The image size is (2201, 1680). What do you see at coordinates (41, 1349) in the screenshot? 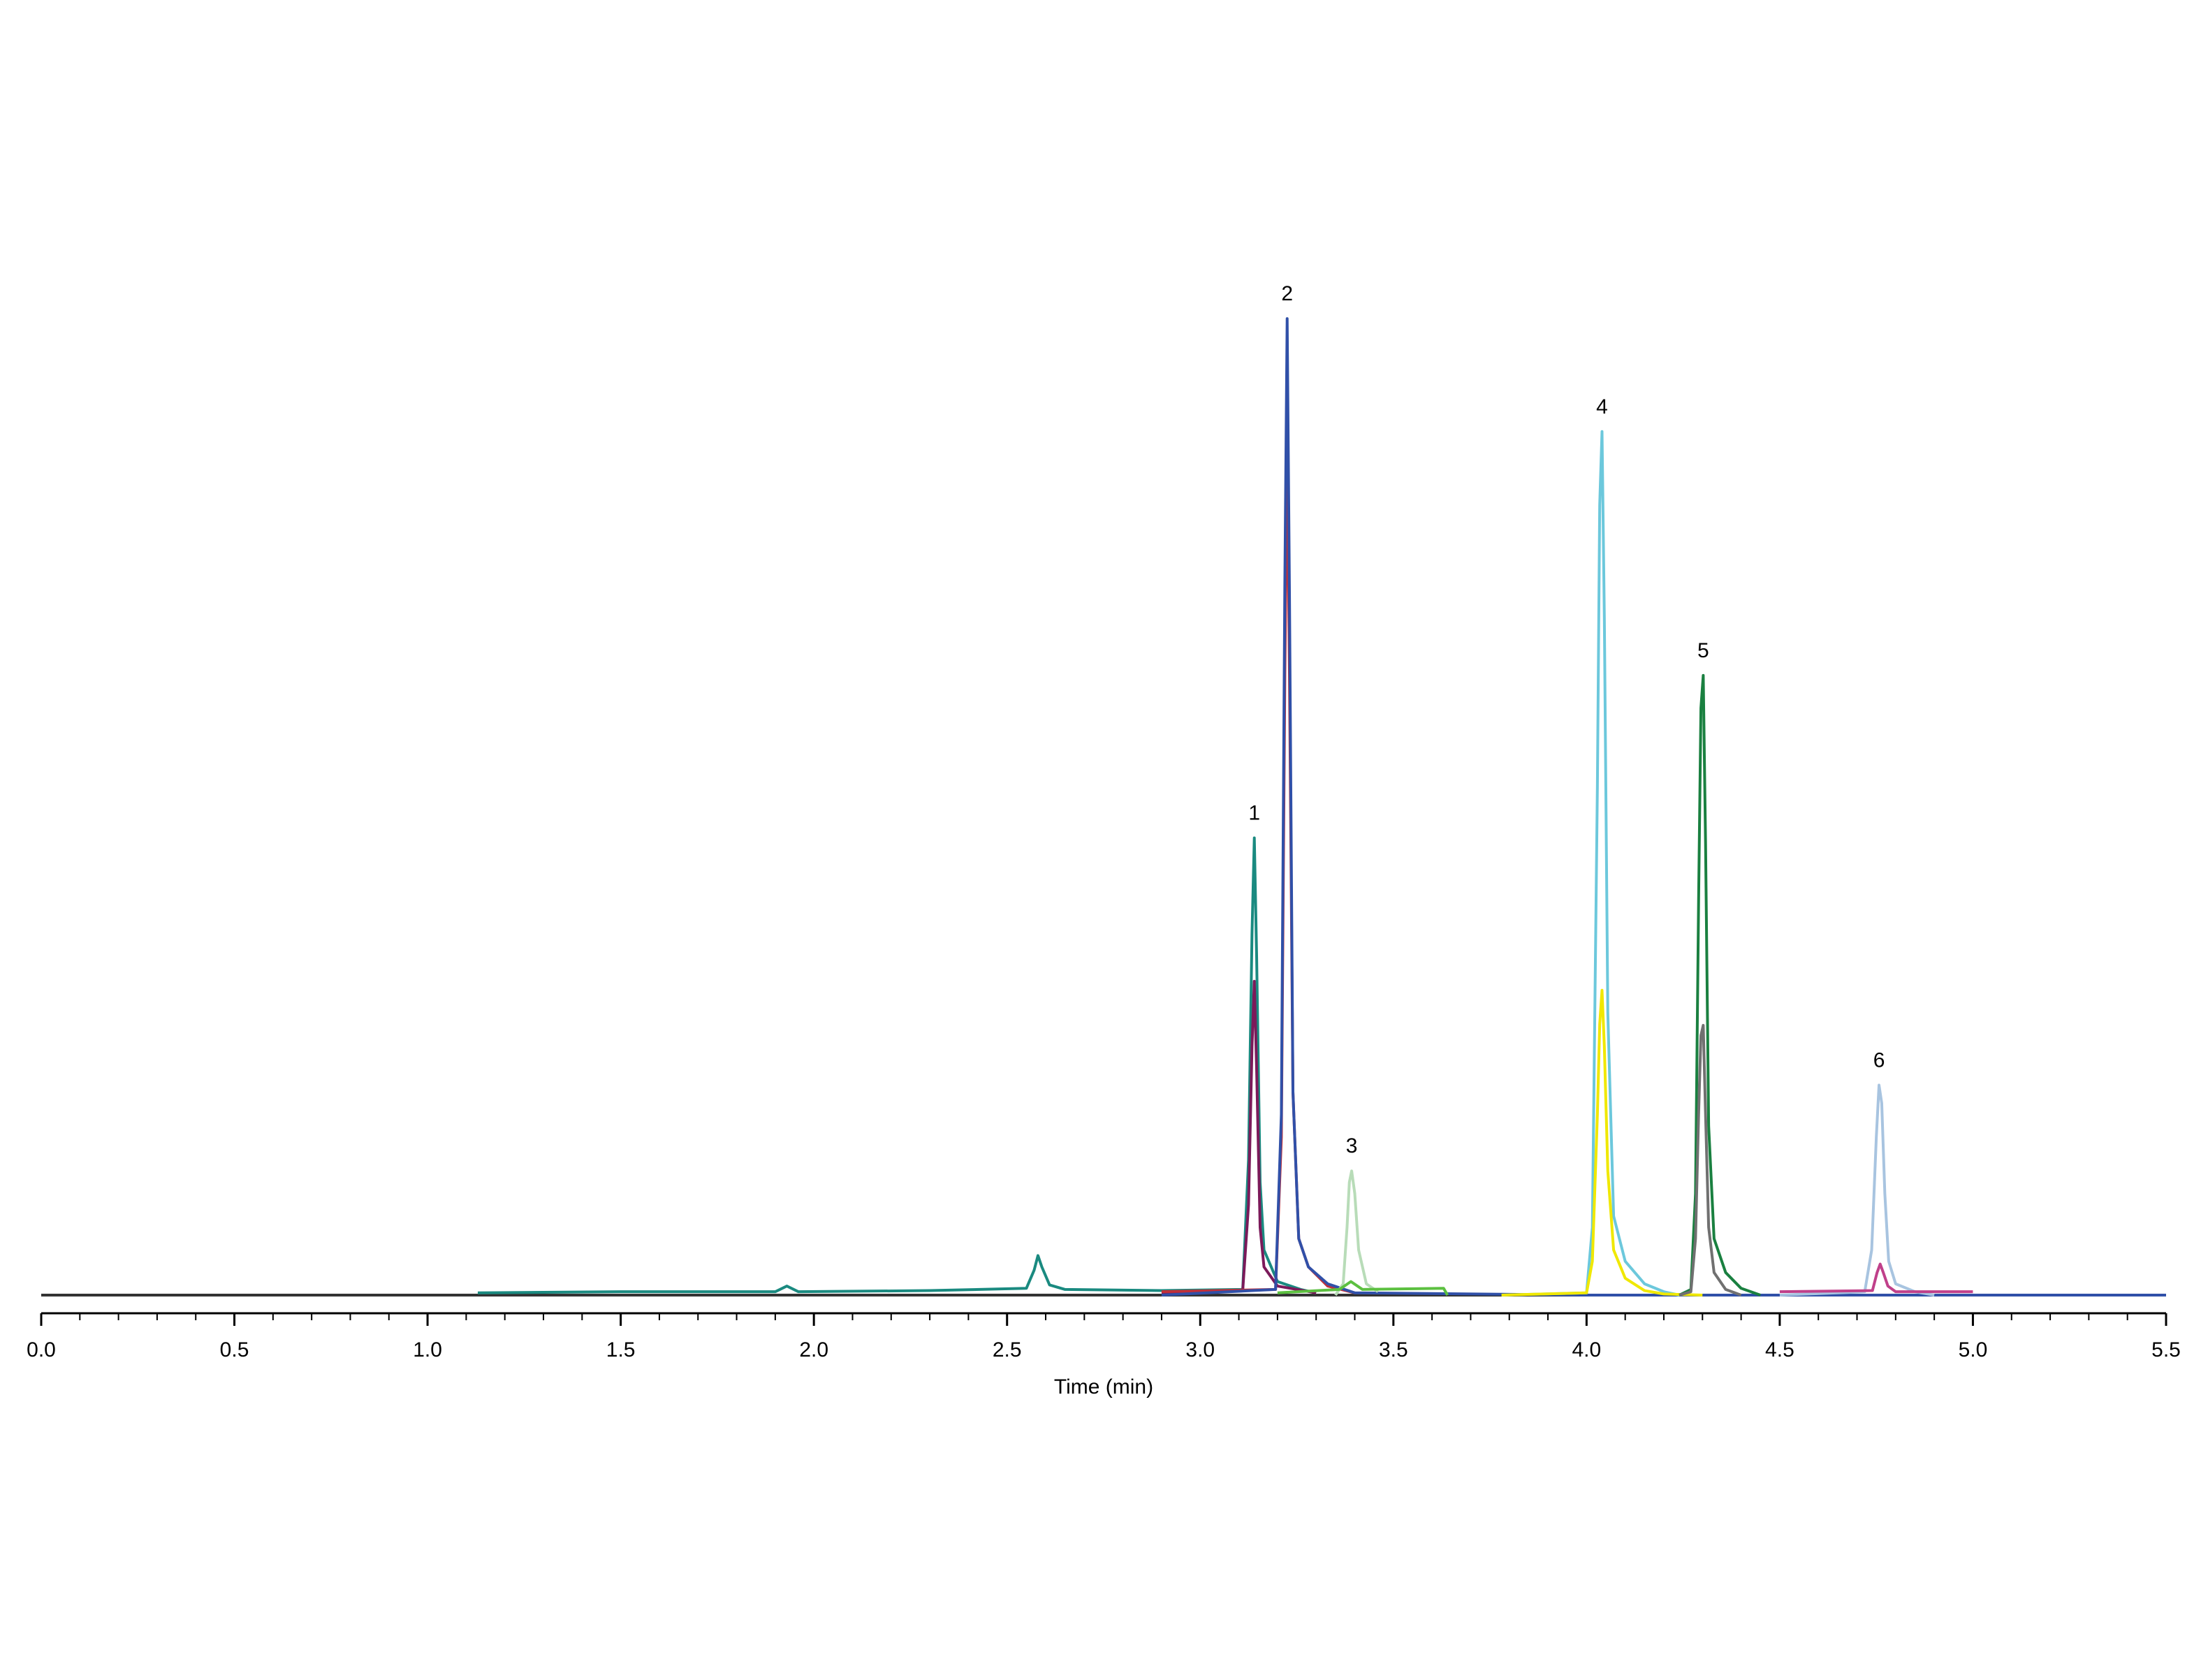
I see `x-tick-label: 0.0` at bounding box center [41, 1349].